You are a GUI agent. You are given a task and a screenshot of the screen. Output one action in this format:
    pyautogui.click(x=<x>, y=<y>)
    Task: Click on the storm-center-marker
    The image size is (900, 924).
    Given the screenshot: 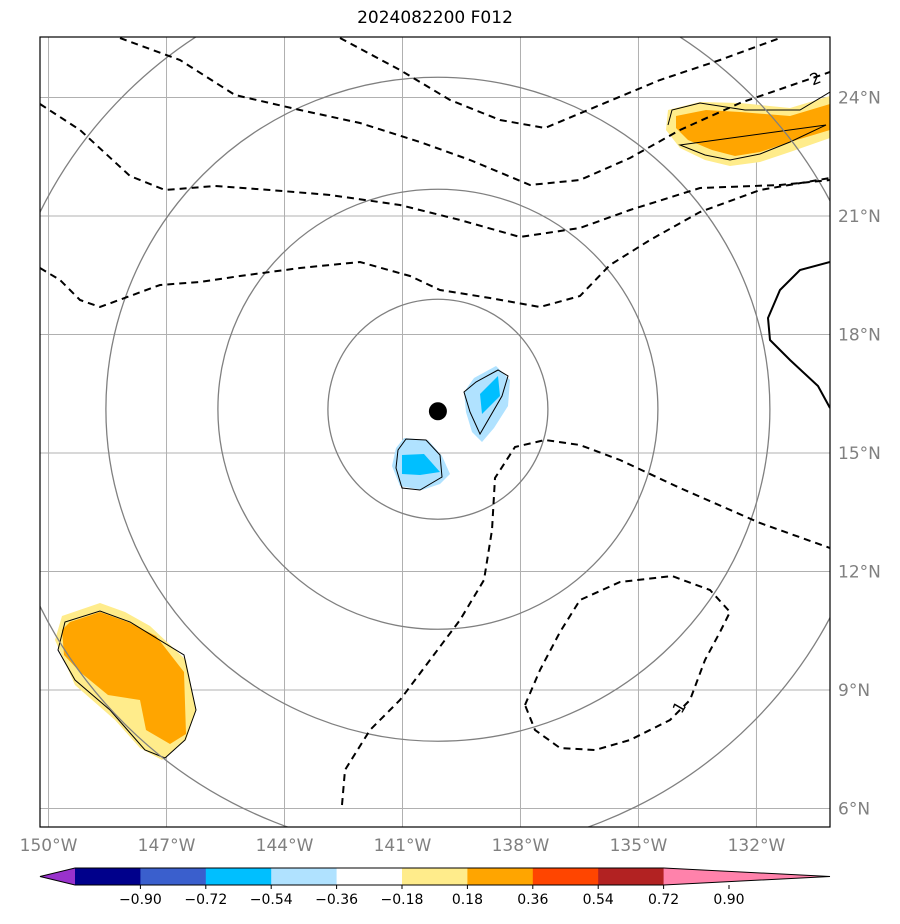 What is the action you would take?
    pyautogui.click(x=437, y=411)
    